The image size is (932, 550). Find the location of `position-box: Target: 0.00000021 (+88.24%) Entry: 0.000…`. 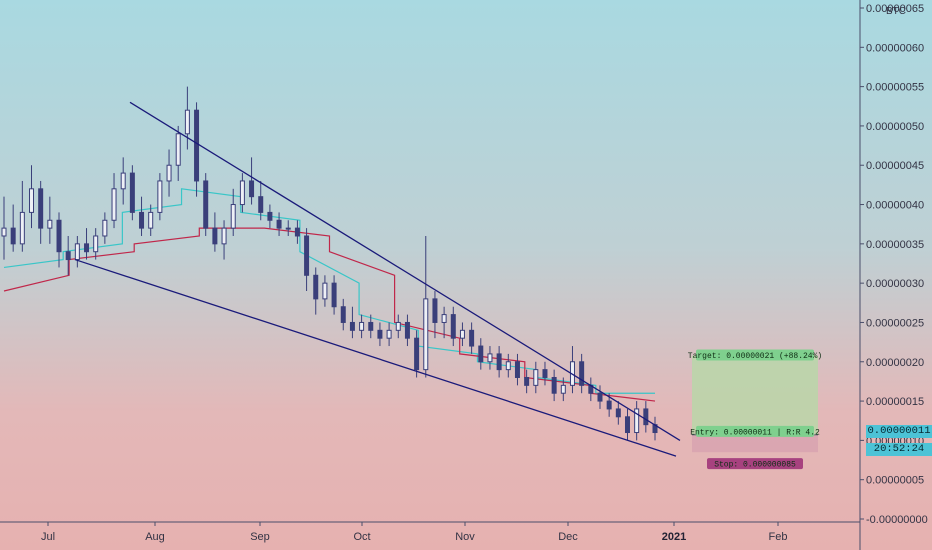

position-box: Target: 0.00000021 (+88.24%) Entry: 0.000… is located at coordinates (755, 409).